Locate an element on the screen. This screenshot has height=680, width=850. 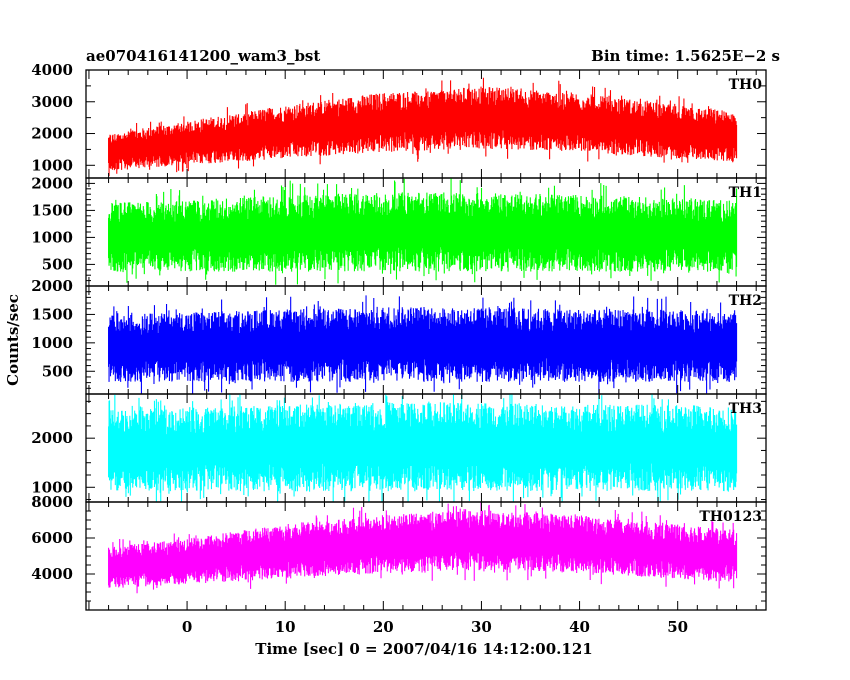
x-tick-label: 20 is located at coordinates (383, 627).